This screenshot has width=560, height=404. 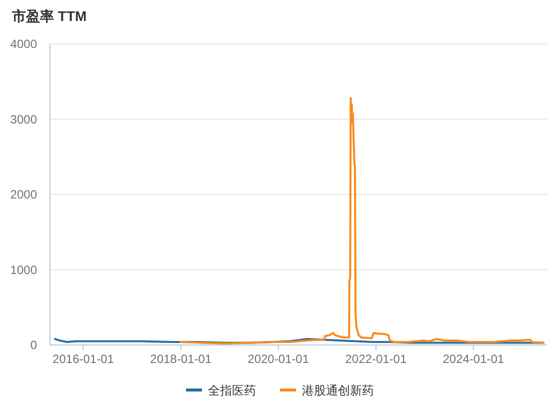 I want to click on ytick-label: 1000, so click(x=23, y=269).